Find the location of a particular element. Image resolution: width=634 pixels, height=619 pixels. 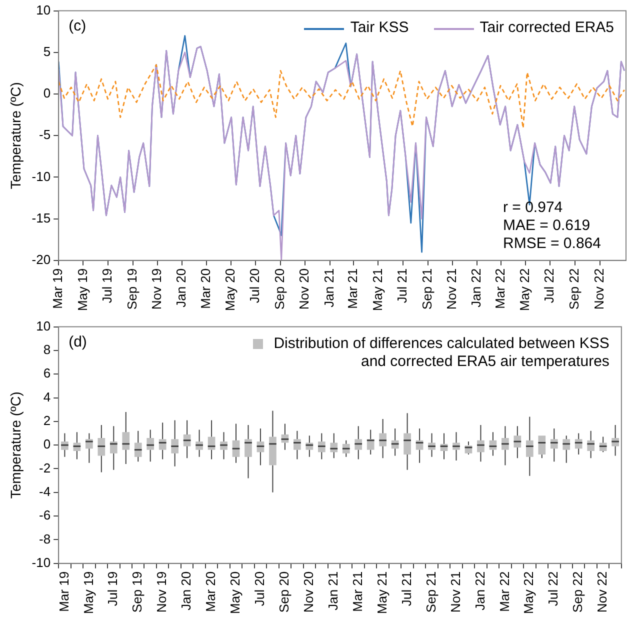

y-tick-label: 8 is located at coordinates (47, 350).